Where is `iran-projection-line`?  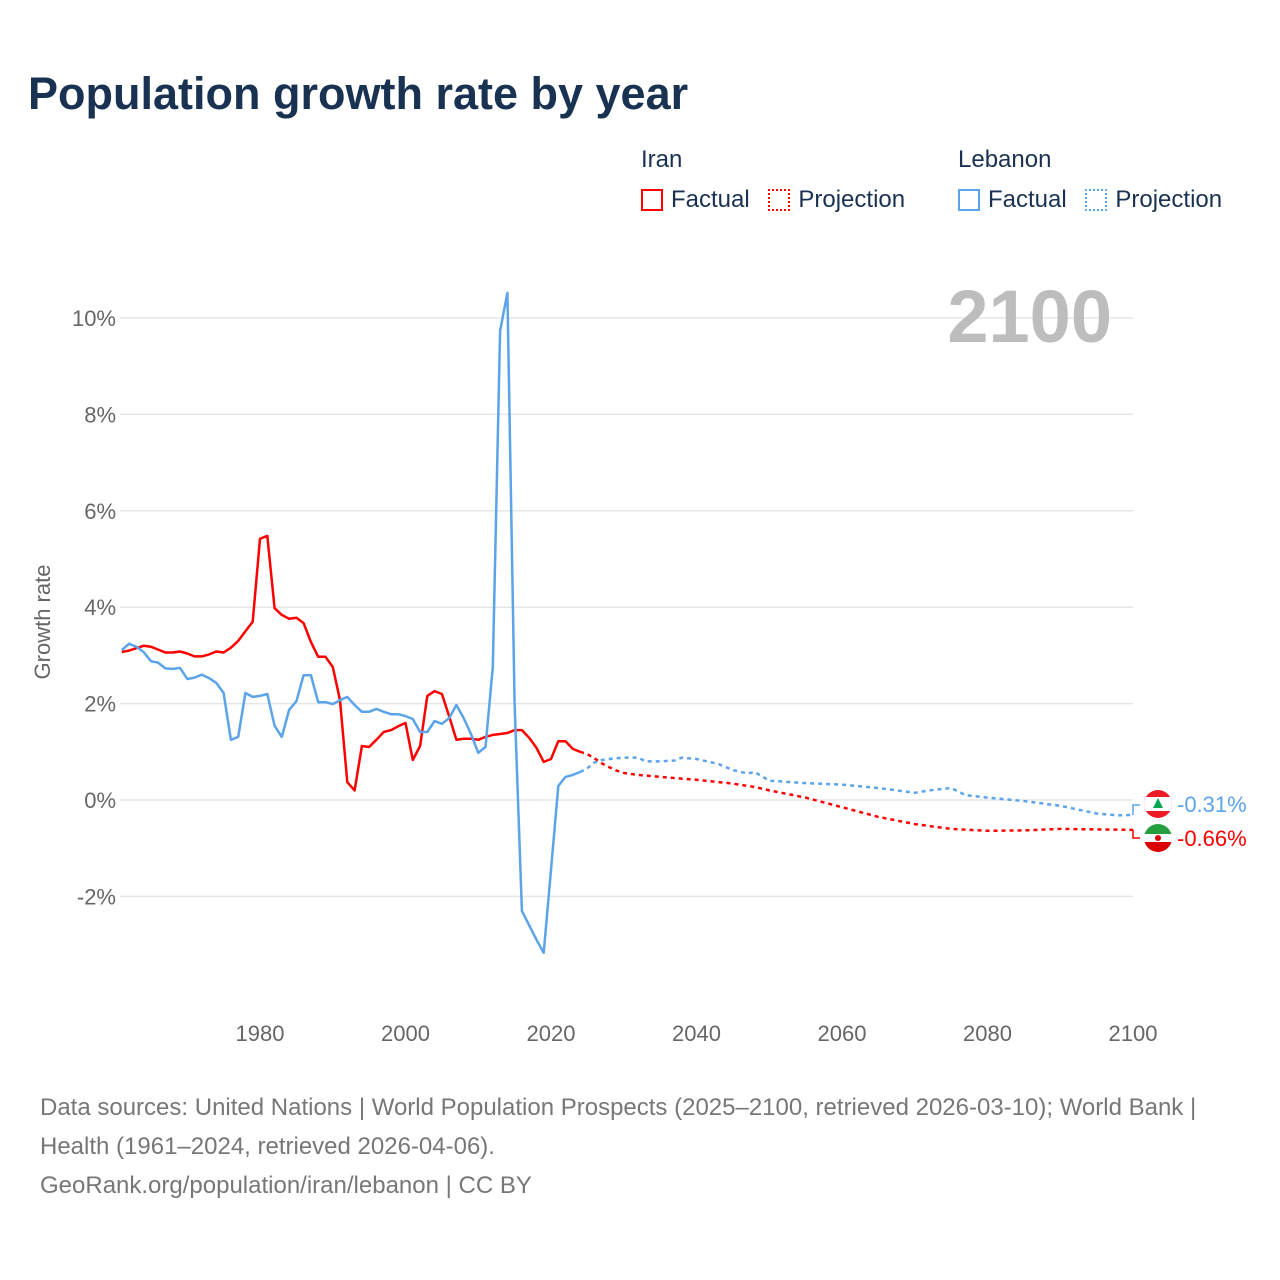 iran-projection-line is located at coordinates (856, 791).